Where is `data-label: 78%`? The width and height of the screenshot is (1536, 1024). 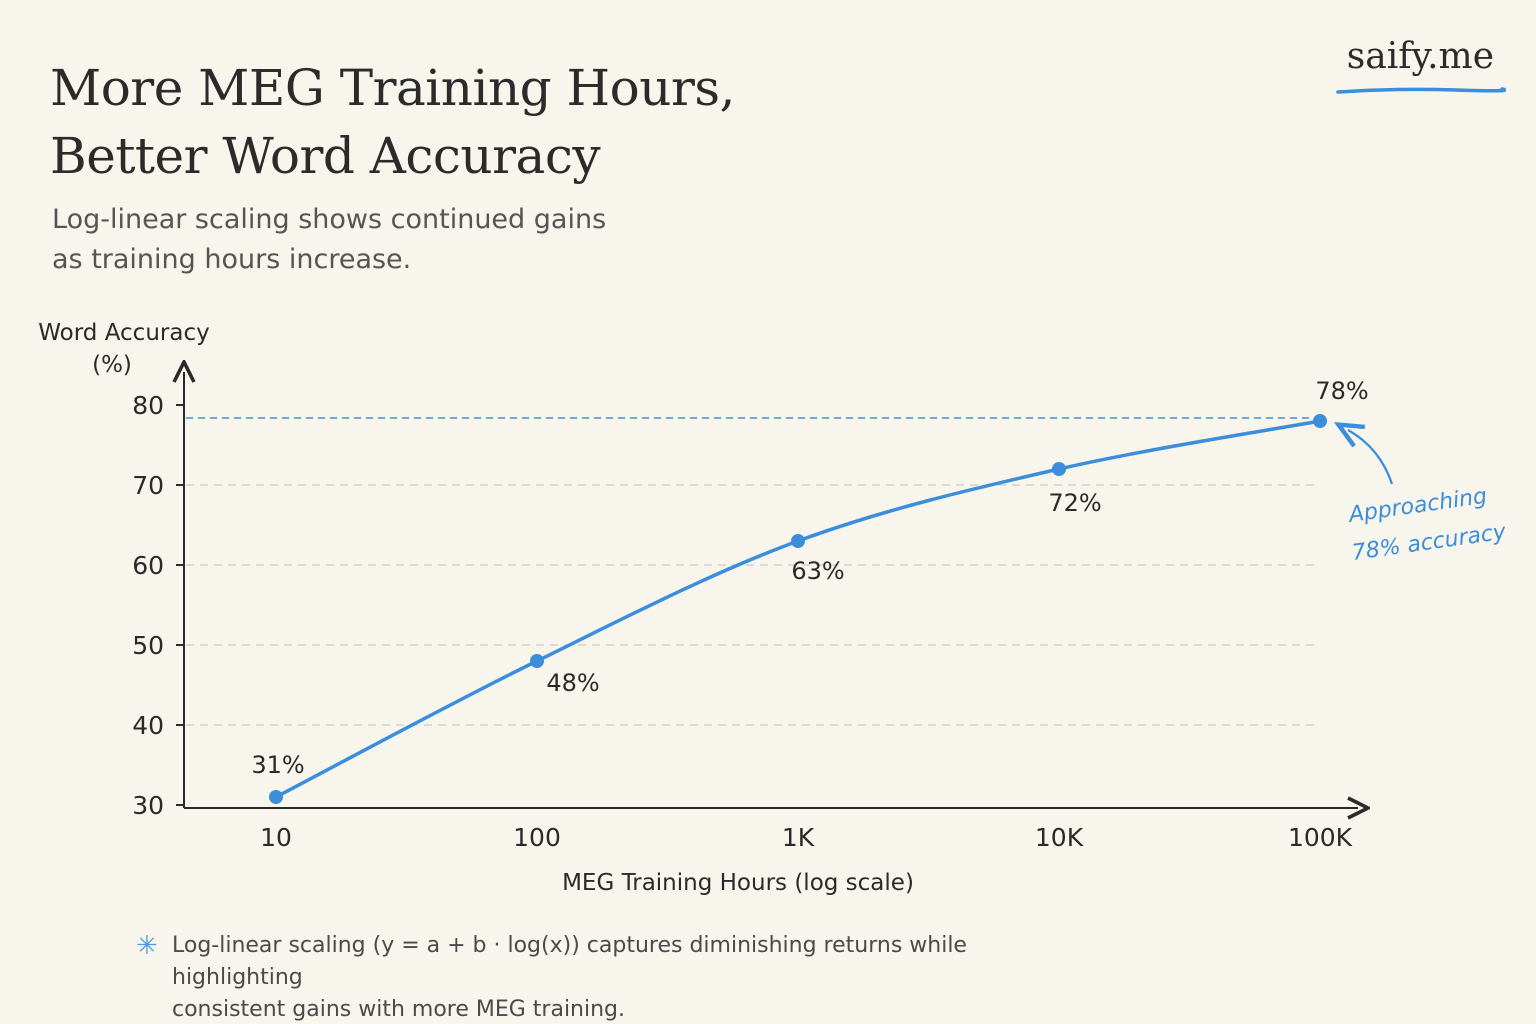 data-label: 78% is located at coordinates (1341, 391).